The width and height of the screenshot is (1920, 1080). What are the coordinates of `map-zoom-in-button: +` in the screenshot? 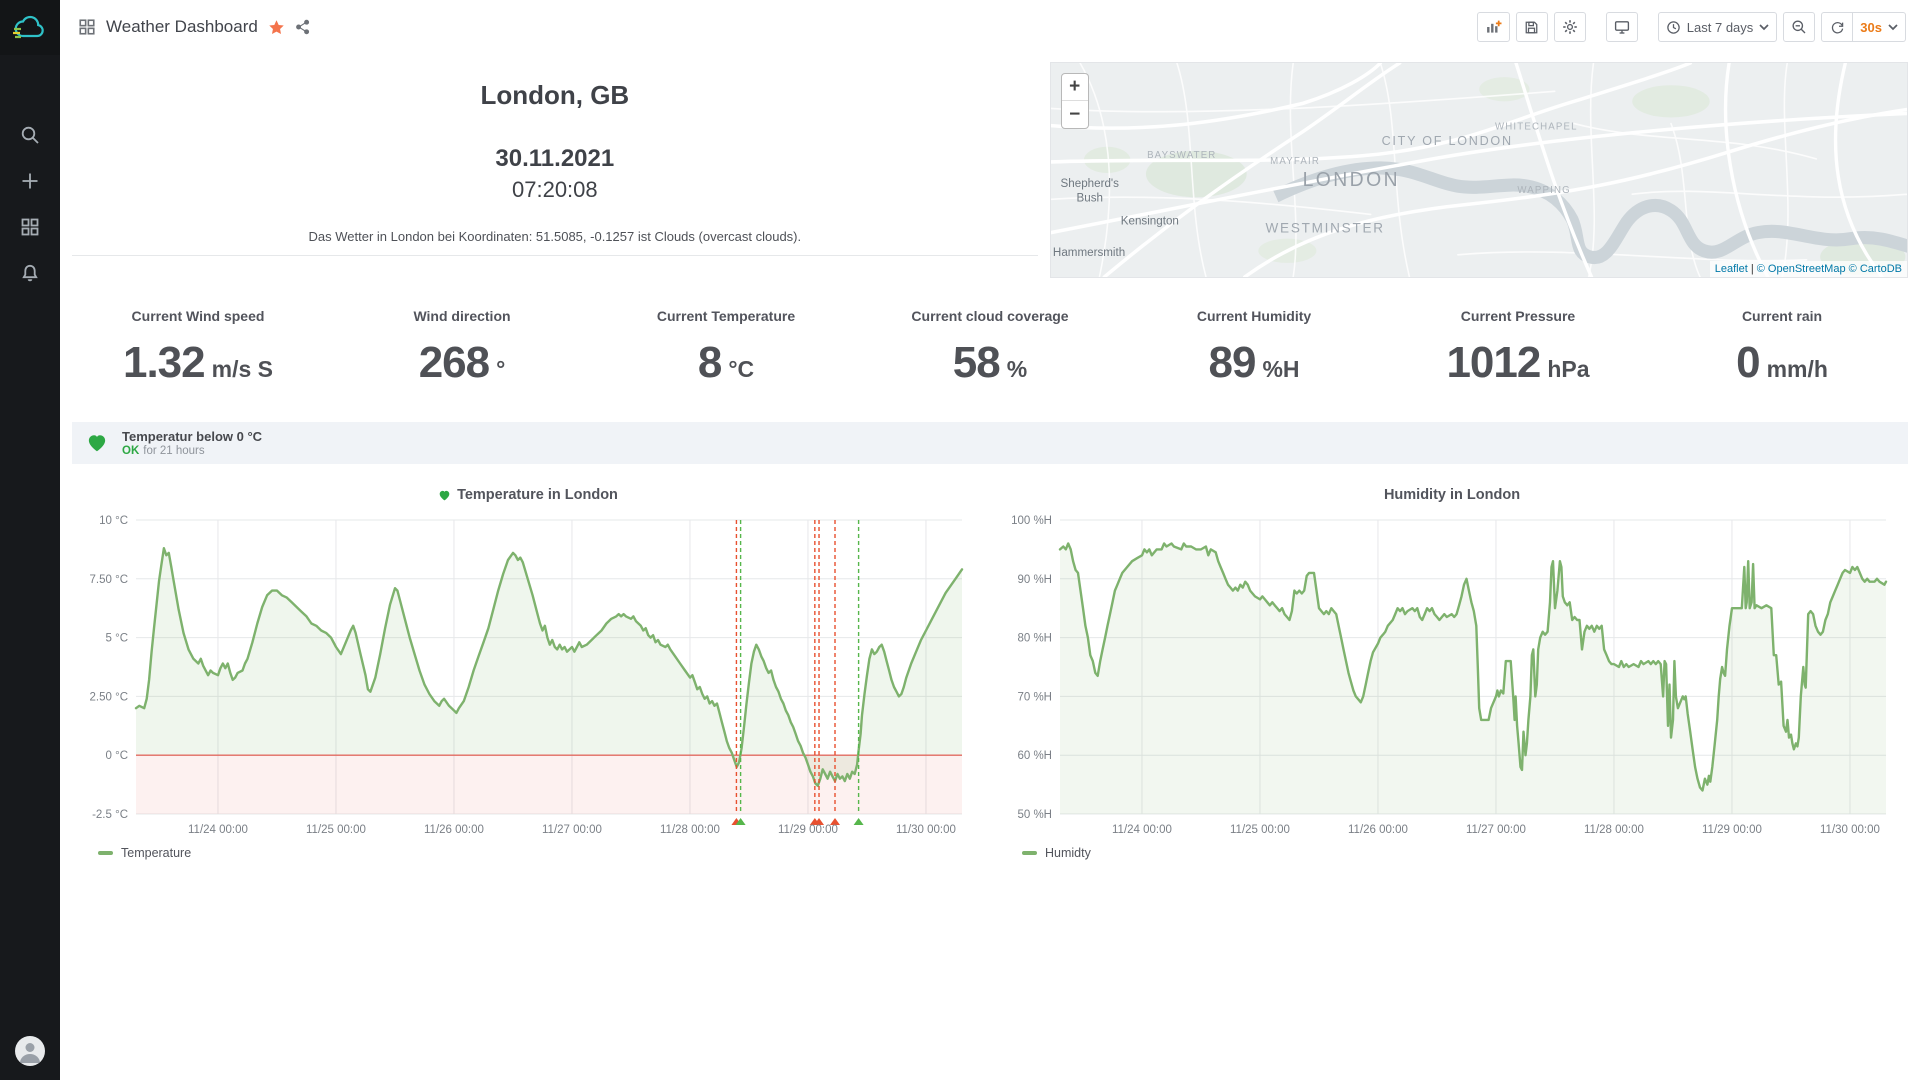 It's located at (1074, 87).